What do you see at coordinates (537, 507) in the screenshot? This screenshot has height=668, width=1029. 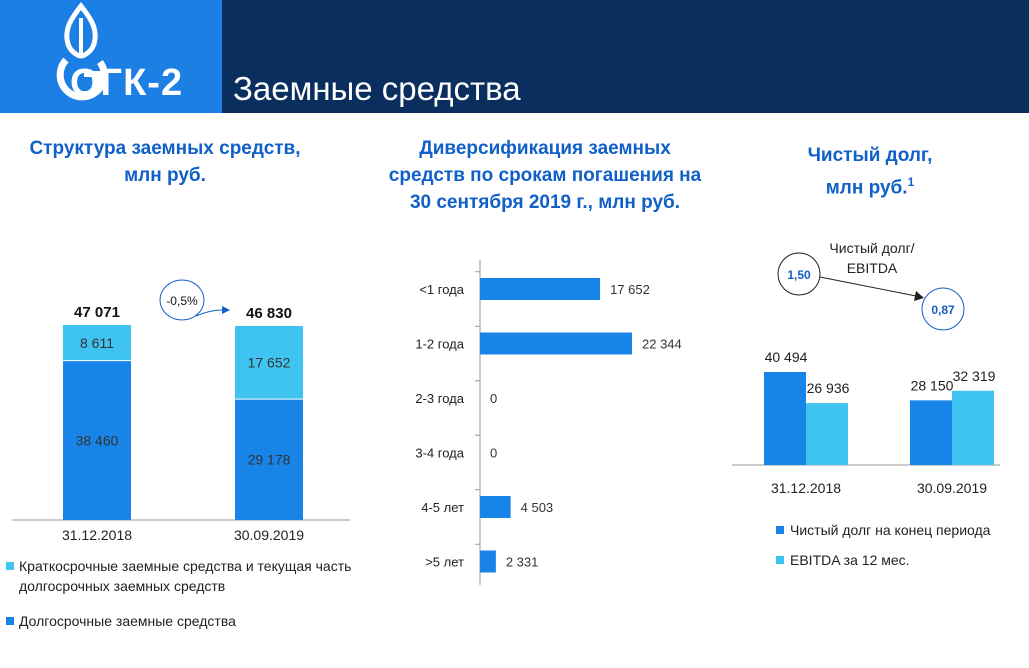 I see `data-label: 4 503` at bounding box center [537, 507].